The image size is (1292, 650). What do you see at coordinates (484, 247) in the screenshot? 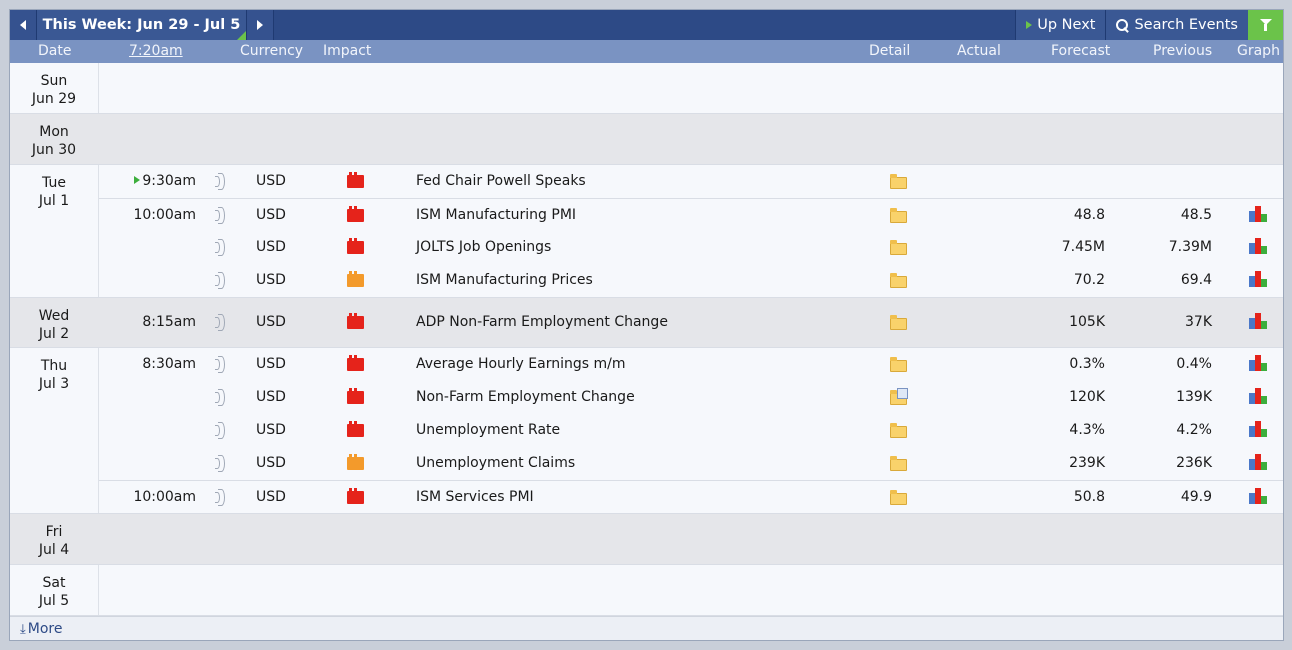
I see `event-name: JOLTS Job Openings` at bounding box center [484, 247].